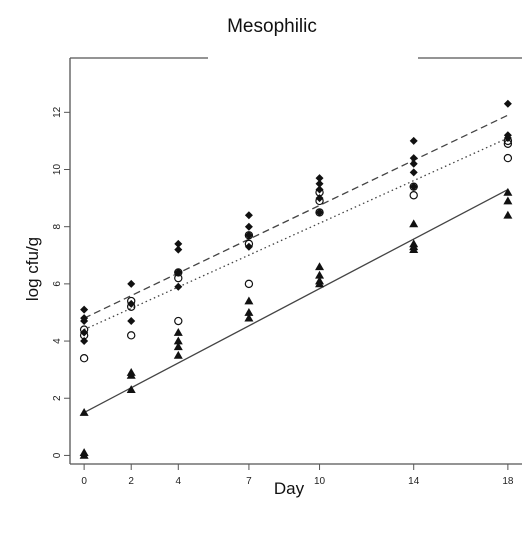  Describe the element at coordinates (57, 398) in the screenshot. I see `y-tick-label: 2` at that location.